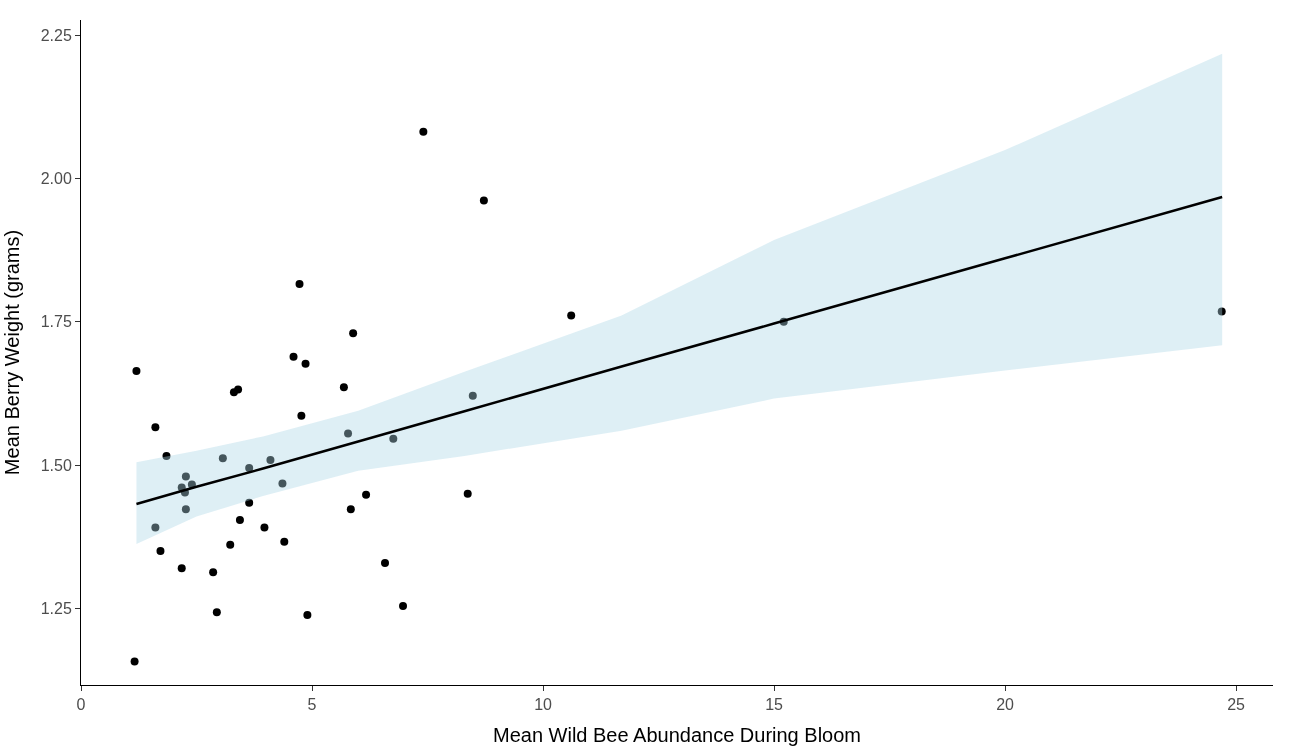  Describe the element at coordinates (774, 705) in the screenshot. I see `x-tick-label: 15` at that location.